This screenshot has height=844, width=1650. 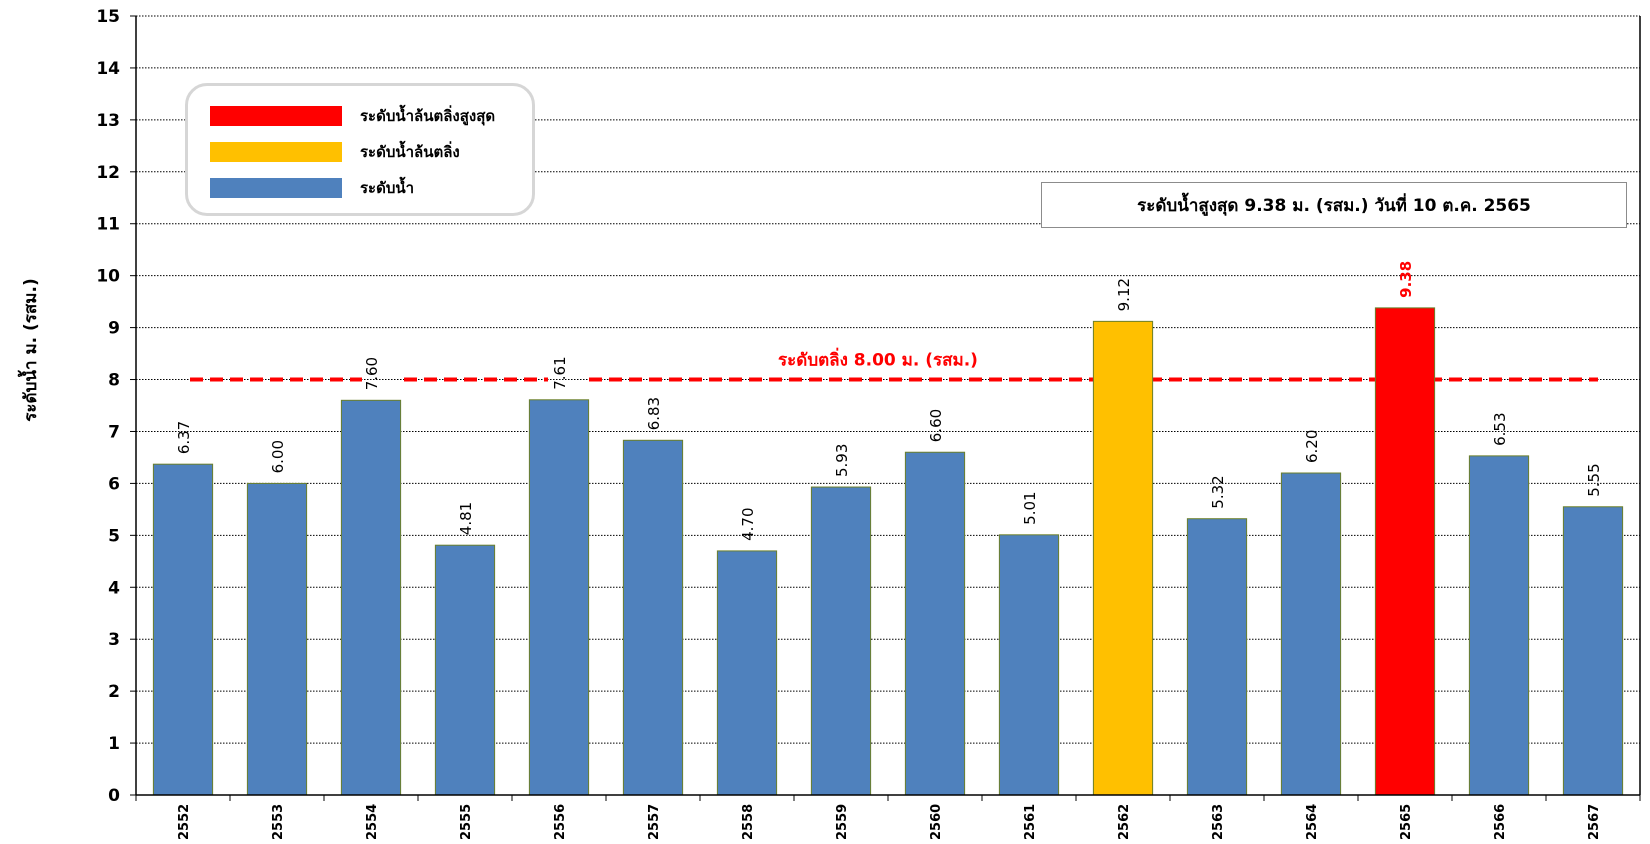 What do you see at coordinates (878, 359) in the screenshot?
I see `threshold-label: ระดับตลิ่ง 8.00 ม. (รสม.)` at bounding box center [878, 359].